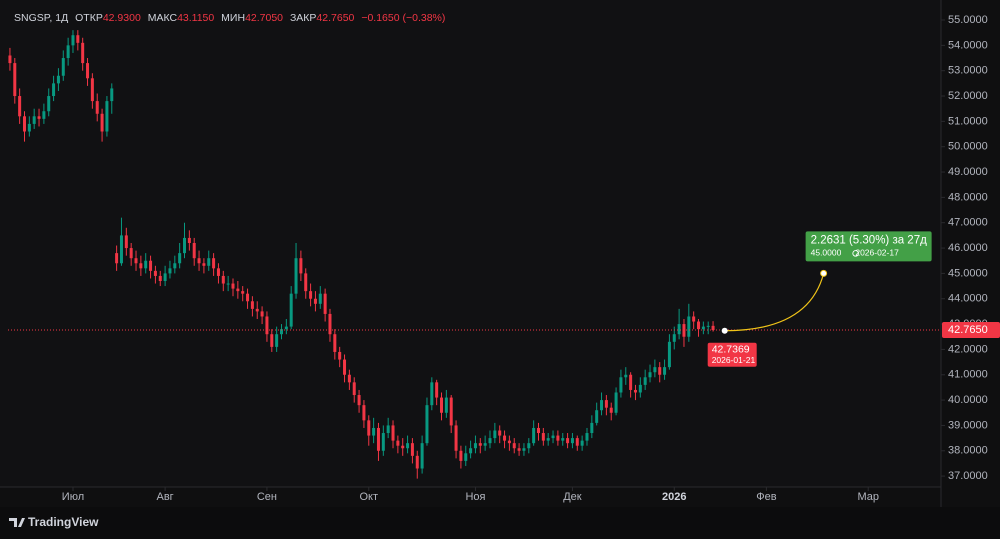 The width and height of the screenshot is (1000, 539). Describe the element at coordinates (303, 18) in the screenshot. I see `close-label: ЗАКР` at that location.